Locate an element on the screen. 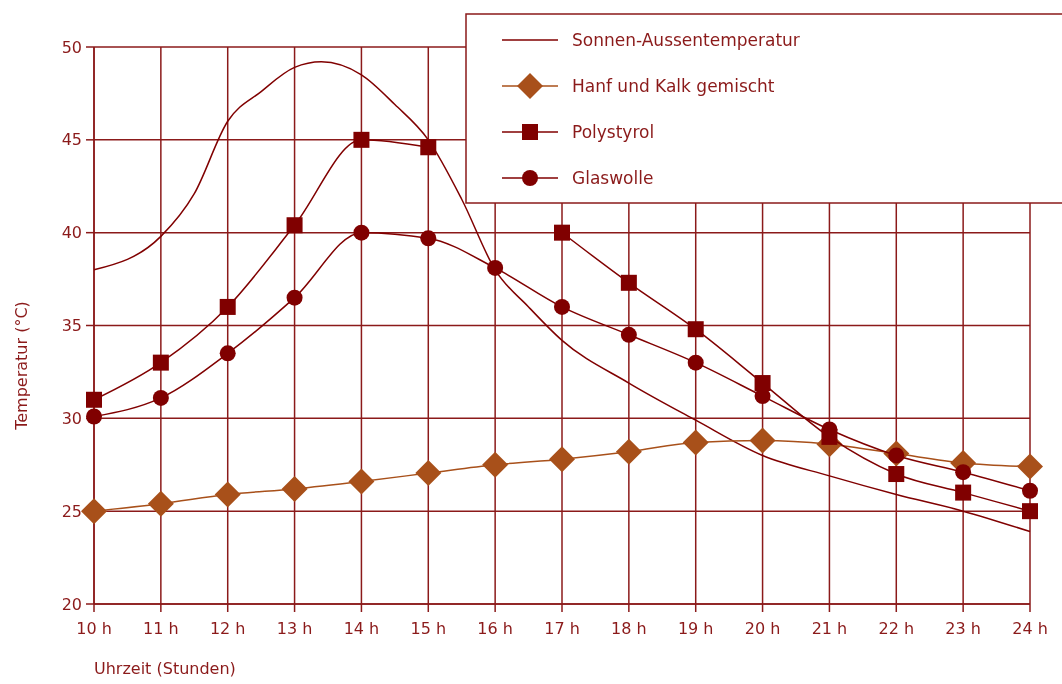 This screenshot has width=1062, height=684. legend-label: Hanf und Kalk gemischt is located at coordinates (673, 85).